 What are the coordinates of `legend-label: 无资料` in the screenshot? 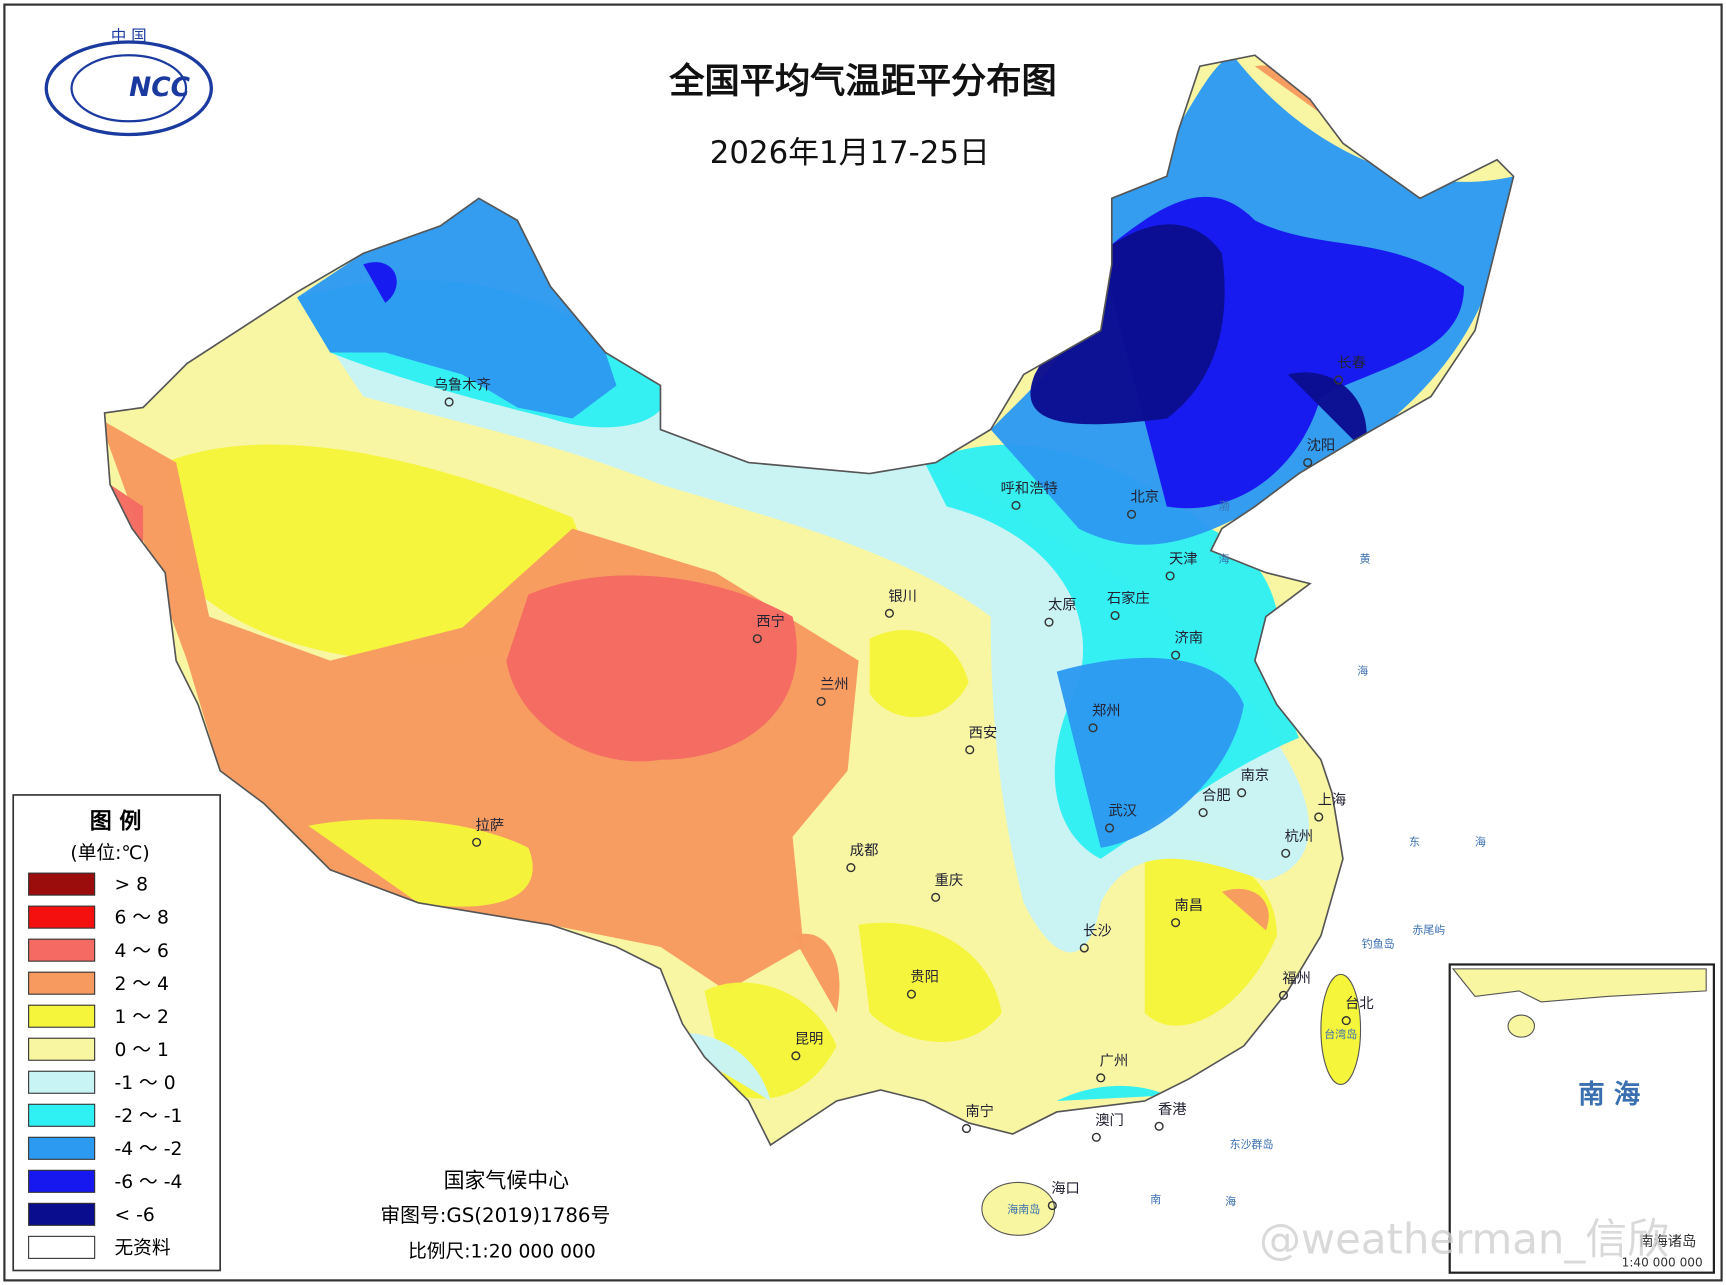 It's located at (142, 1248).